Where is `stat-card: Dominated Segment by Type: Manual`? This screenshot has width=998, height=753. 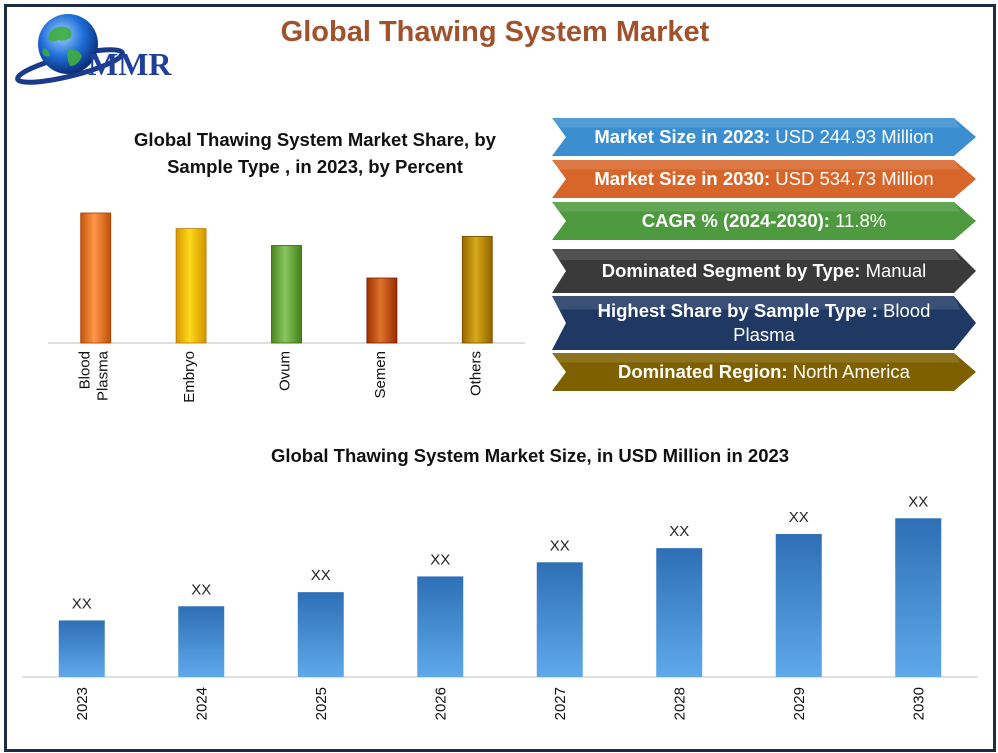
stat-card: Dominated Segment by Type: Manual is located at coordinates (764, 271).